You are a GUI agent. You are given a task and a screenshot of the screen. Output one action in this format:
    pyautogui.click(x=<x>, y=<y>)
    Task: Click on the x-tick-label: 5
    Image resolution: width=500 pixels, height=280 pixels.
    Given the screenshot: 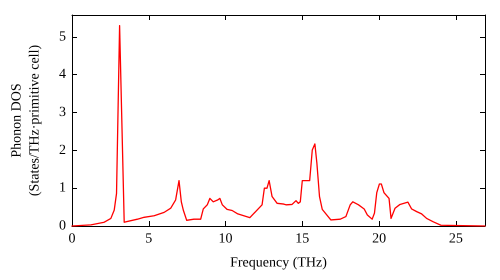 What is the action you would take?
    pyautogui.click(x=148, y=239)
    